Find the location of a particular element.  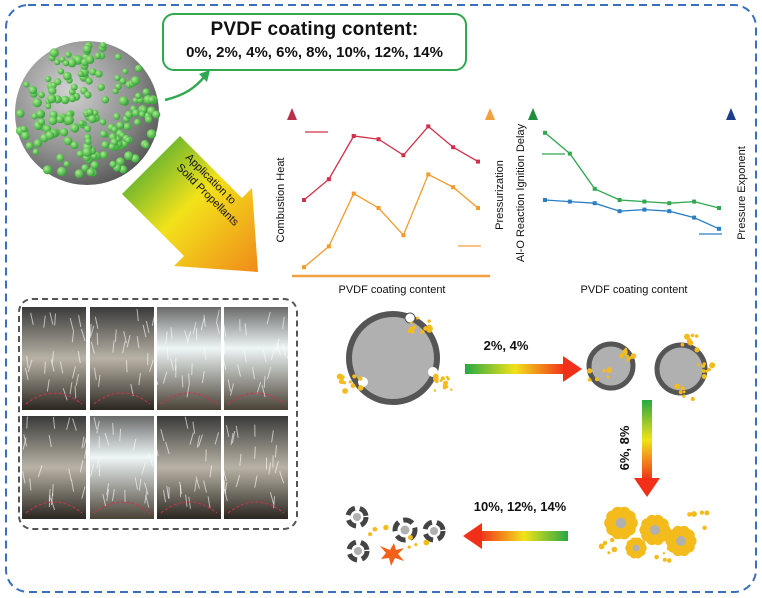

mechanism-fragmented-particles is located at coordinates (395, 535).